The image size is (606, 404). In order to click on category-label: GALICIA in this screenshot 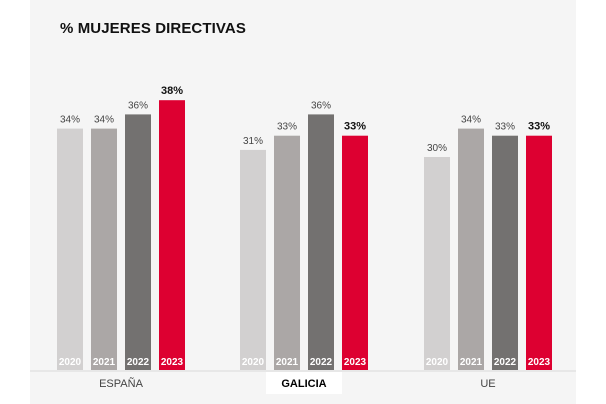, I will do `click(303, 384)`.